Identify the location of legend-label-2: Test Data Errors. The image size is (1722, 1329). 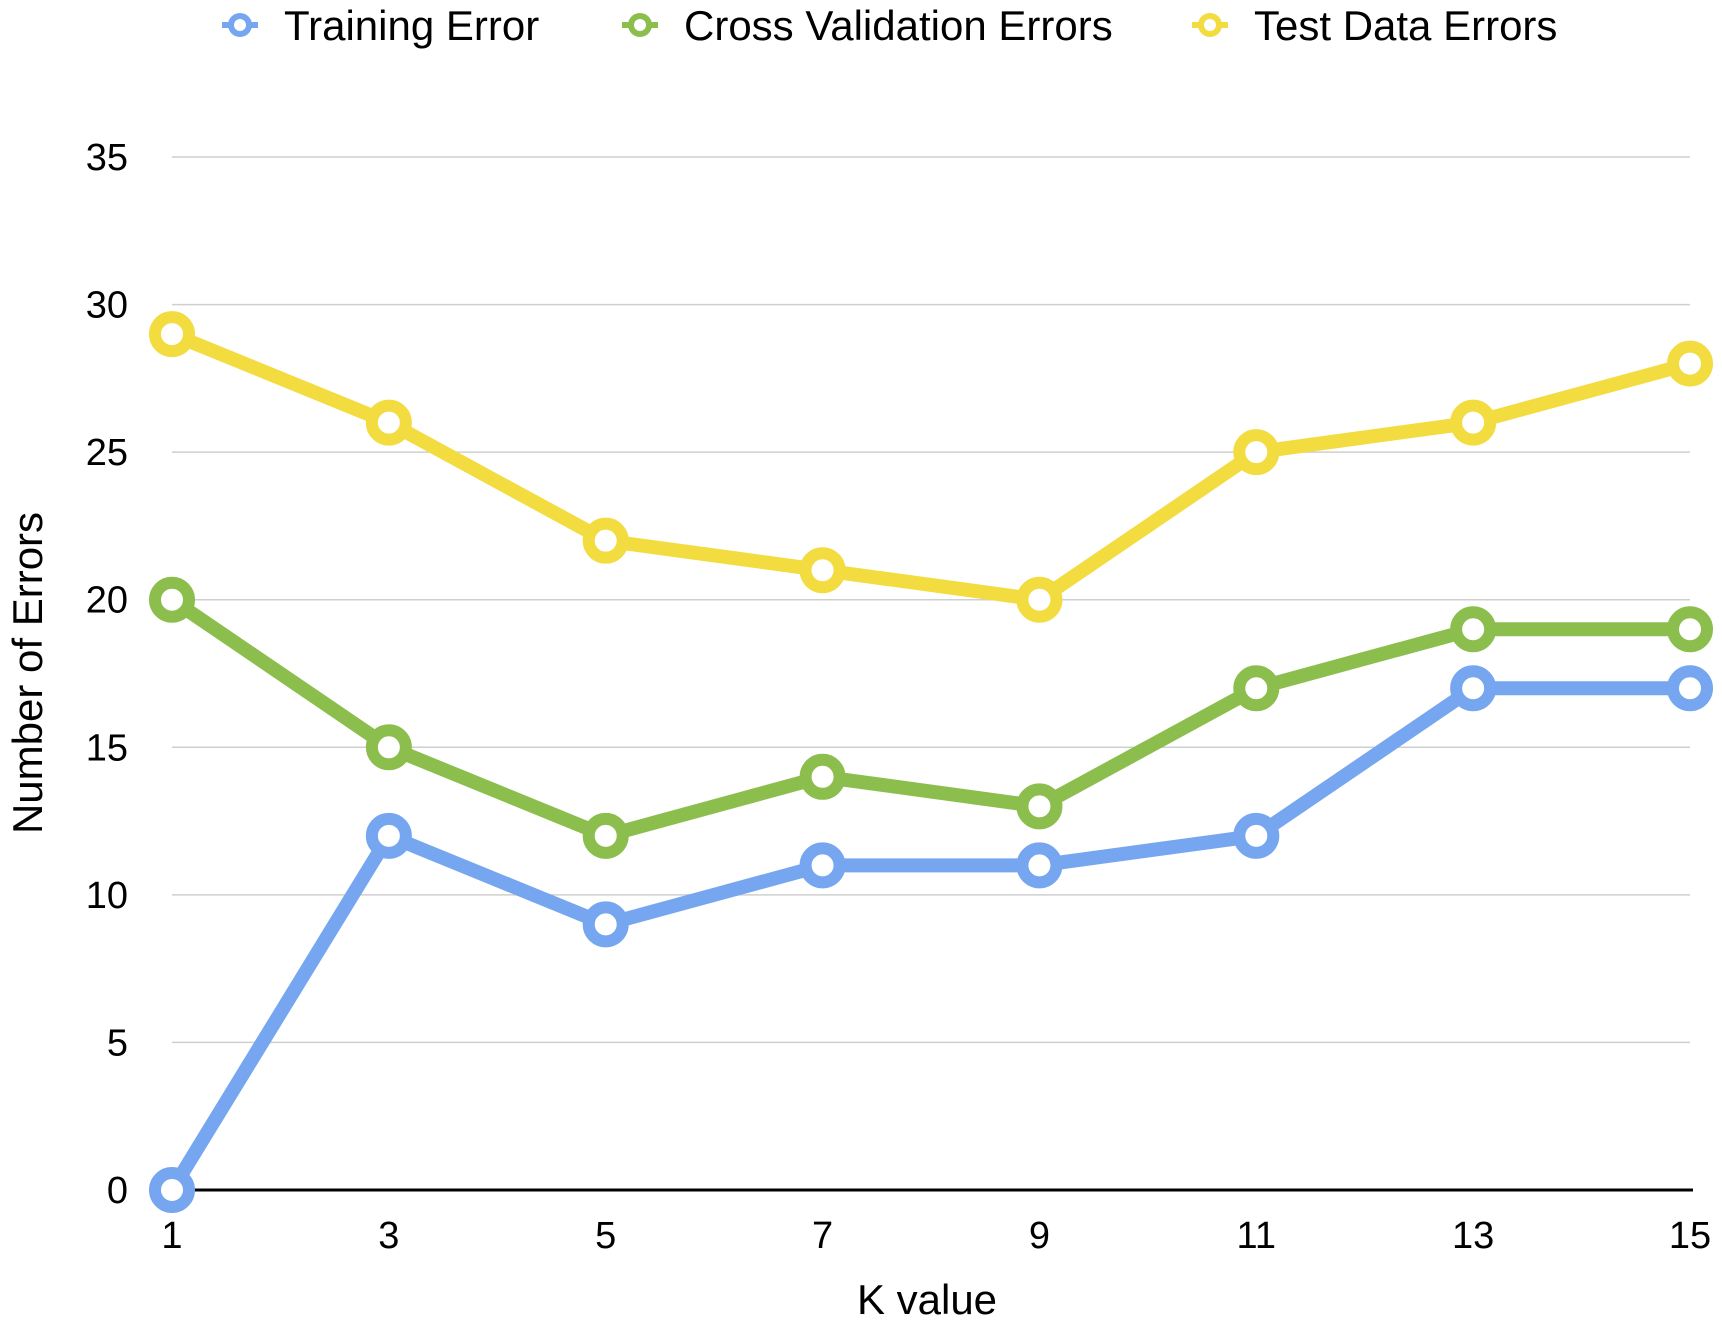
(1405, 25).